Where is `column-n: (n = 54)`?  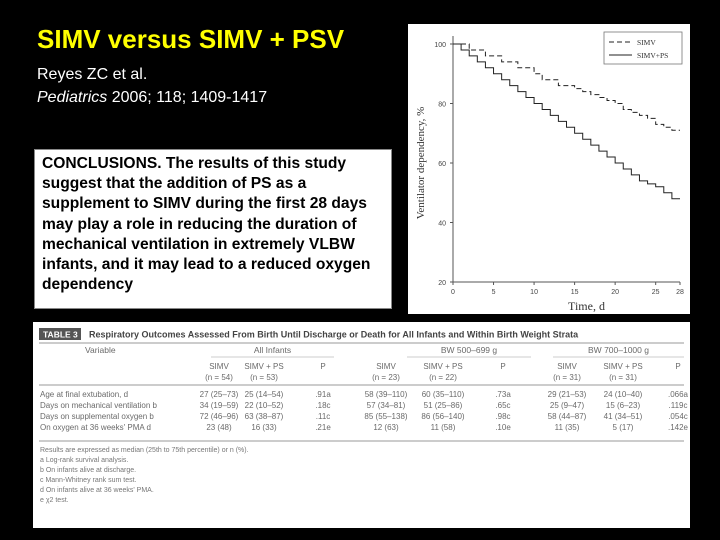
column-n: (n = 54) is located at coordinates (219, 377).